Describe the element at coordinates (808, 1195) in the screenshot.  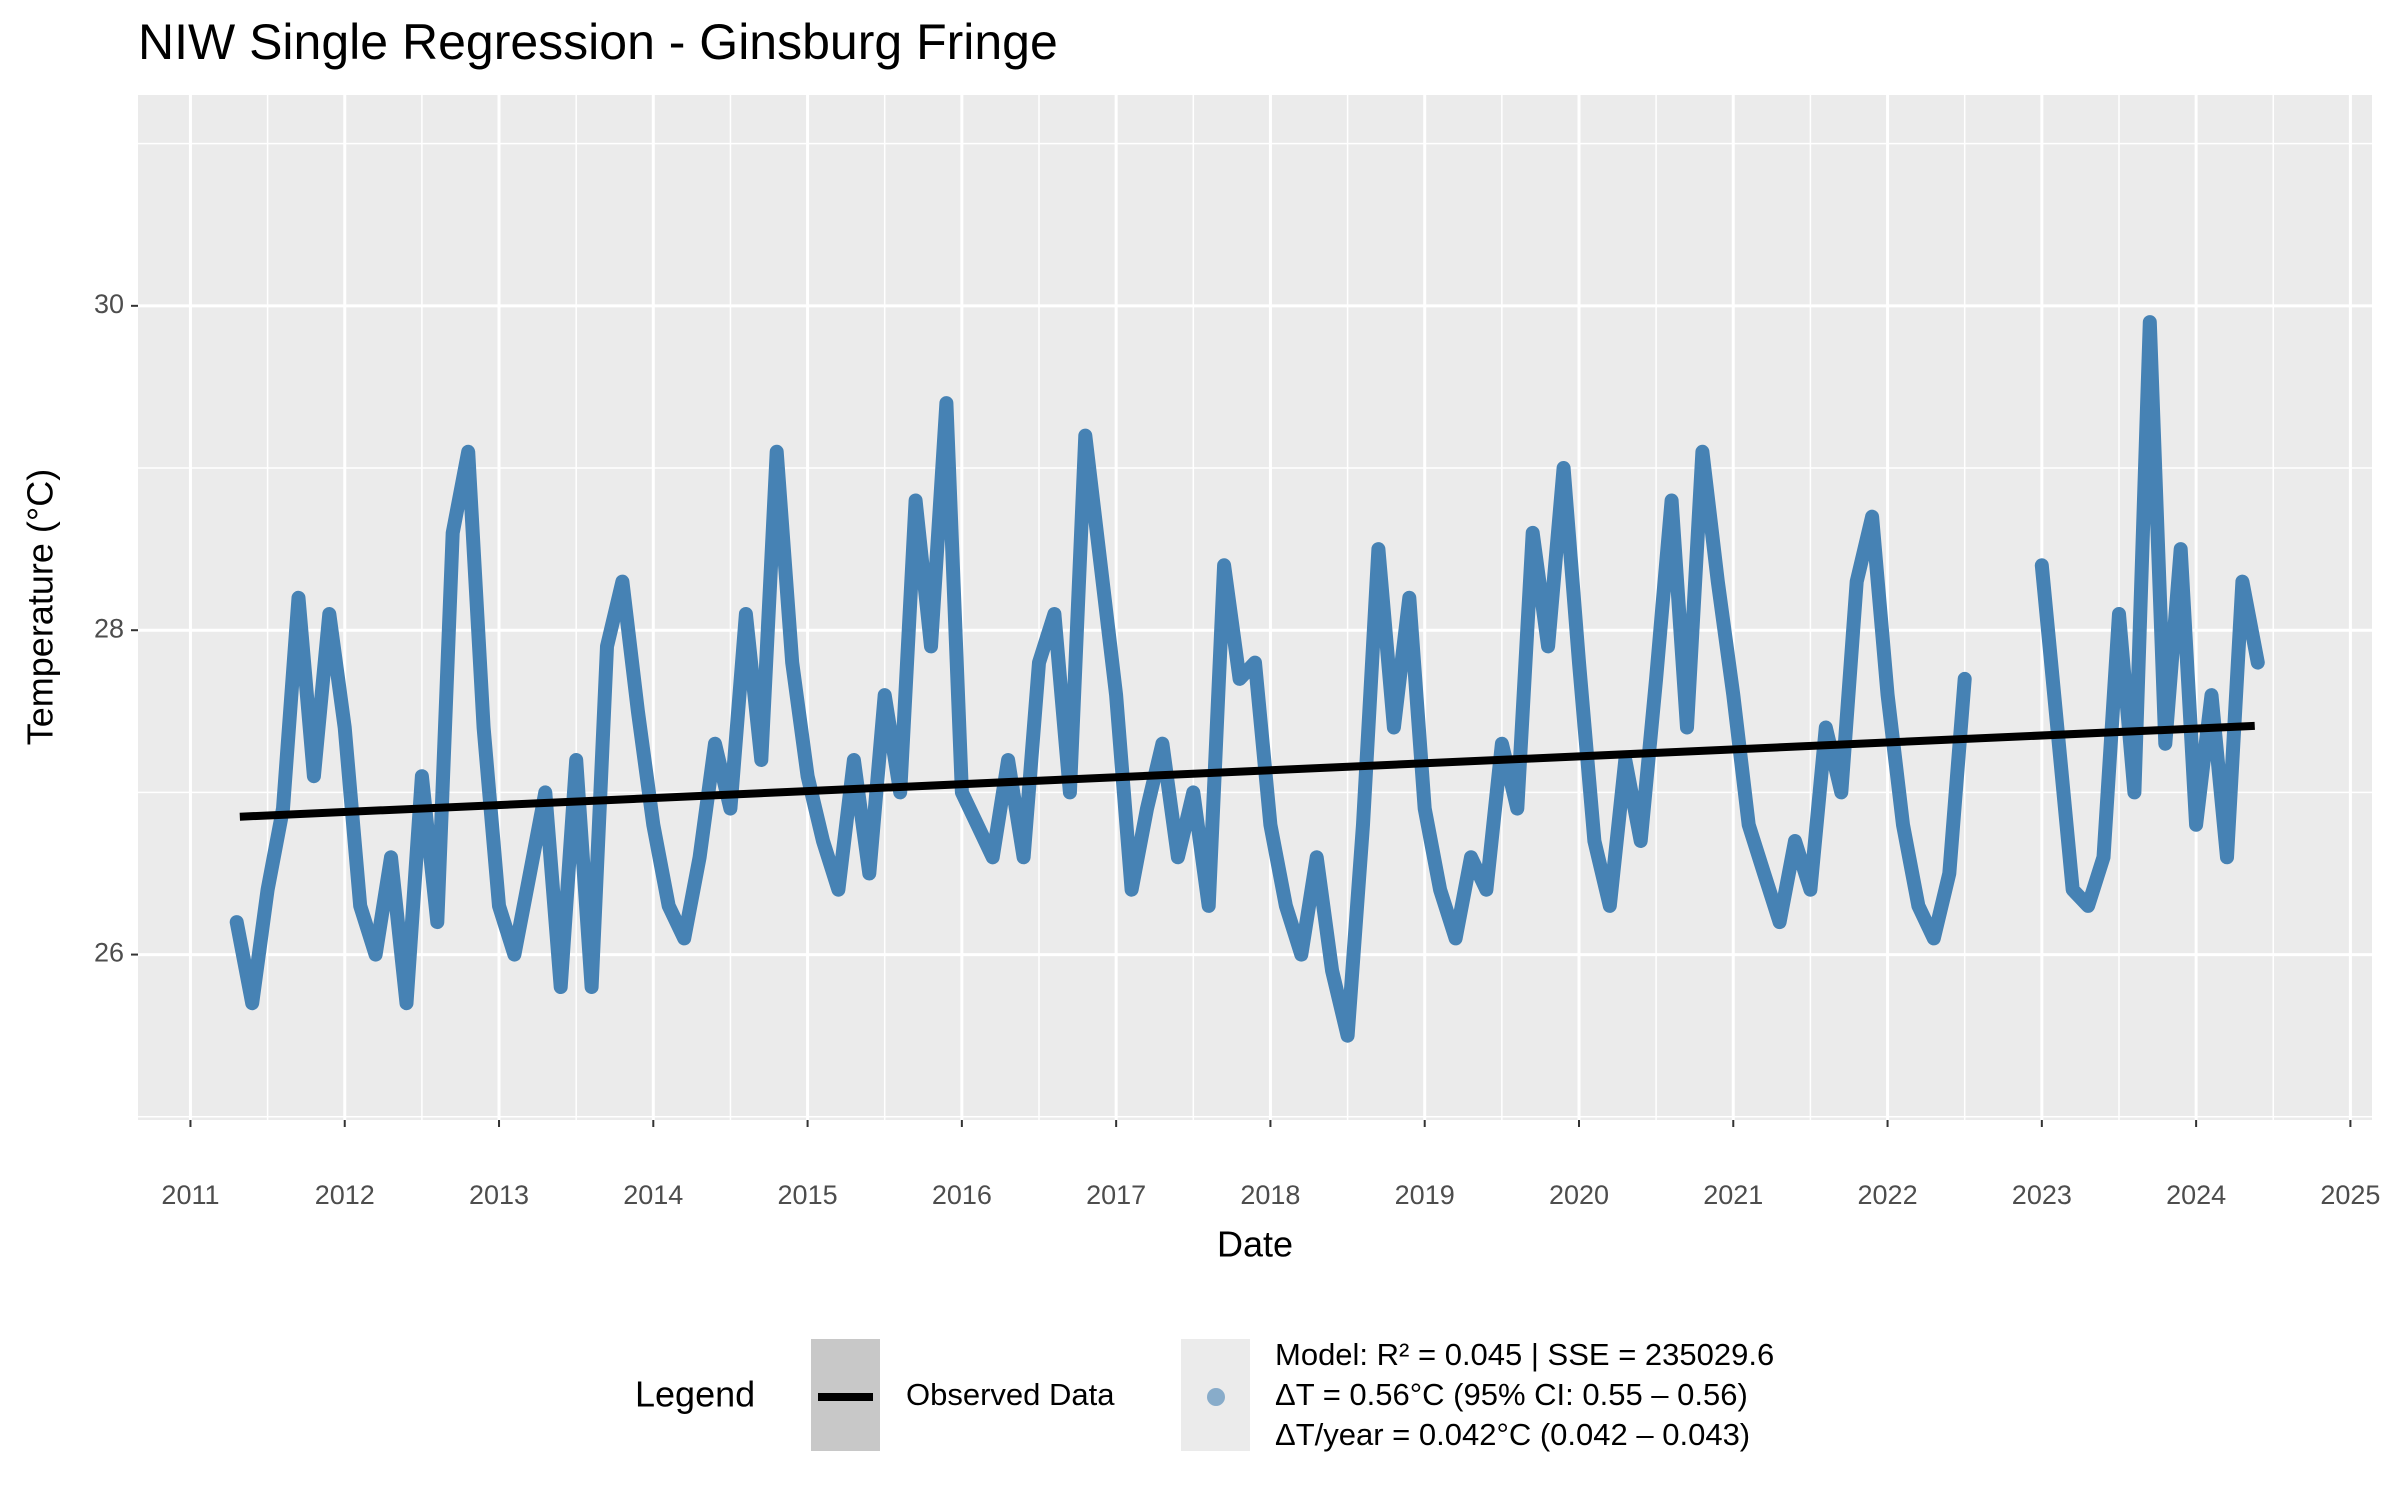
I see `x-tick-label: 2015` at that location.